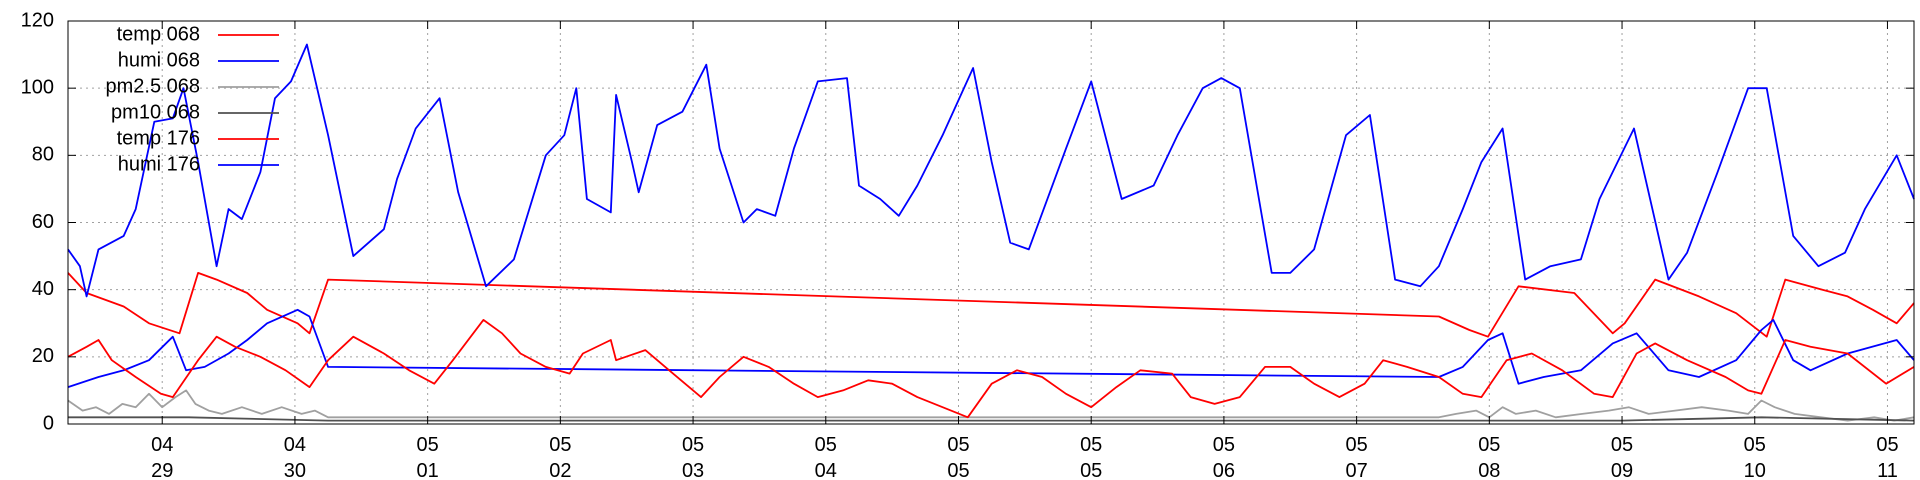  Describe the element at coordinates (1887, 457) in the screenshot. I see `x-tick-label: 05 11` at that location.